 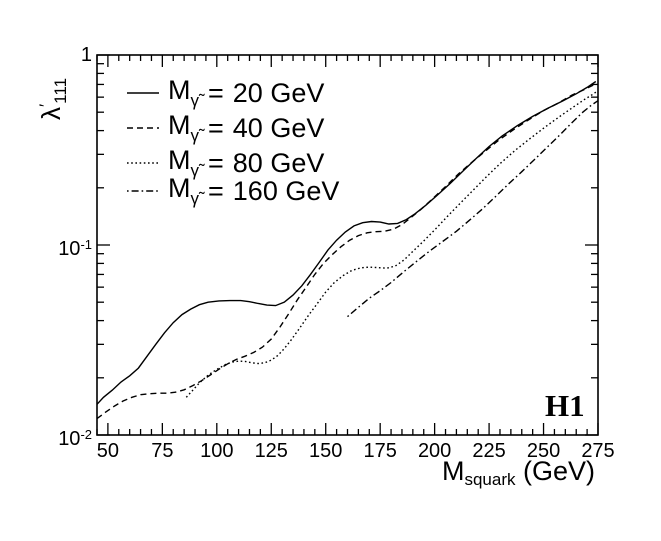 I want to click on x-axis-unit: (GeV), so click(x=555, y=471).